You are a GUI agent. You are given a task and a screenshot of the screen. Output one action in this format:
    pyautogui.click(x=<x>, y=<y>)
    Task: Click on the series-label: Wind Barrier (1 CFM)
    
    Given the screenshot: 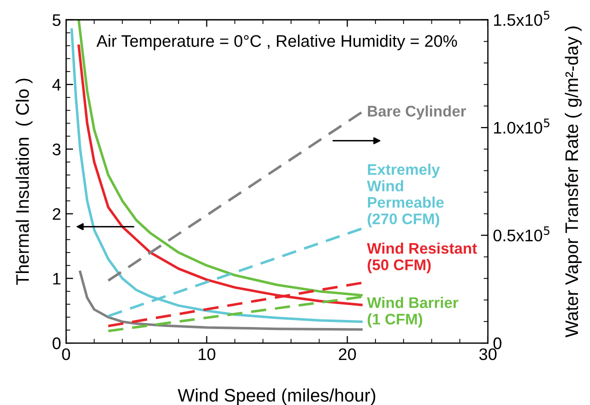 What is the action you would take?
    pyautogui.click(x=412, y=312)
    